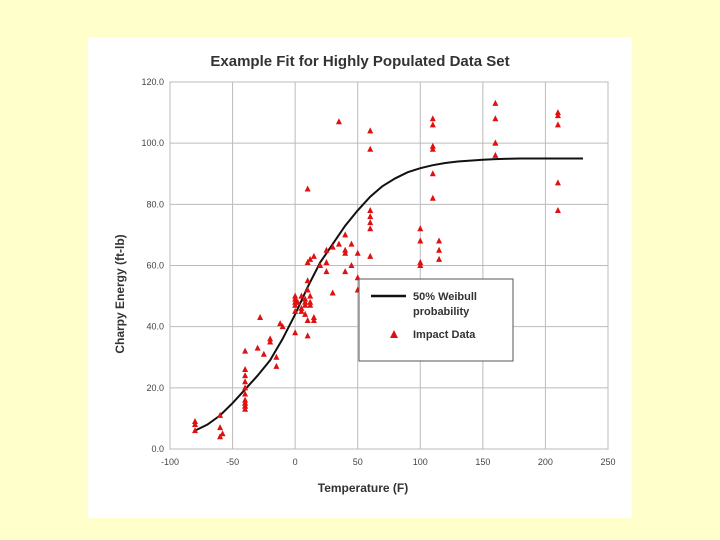 Image resolution: width=720 pixels, height=540 pixels. I want to click on legend-marker-swatch, so click(394, 334).